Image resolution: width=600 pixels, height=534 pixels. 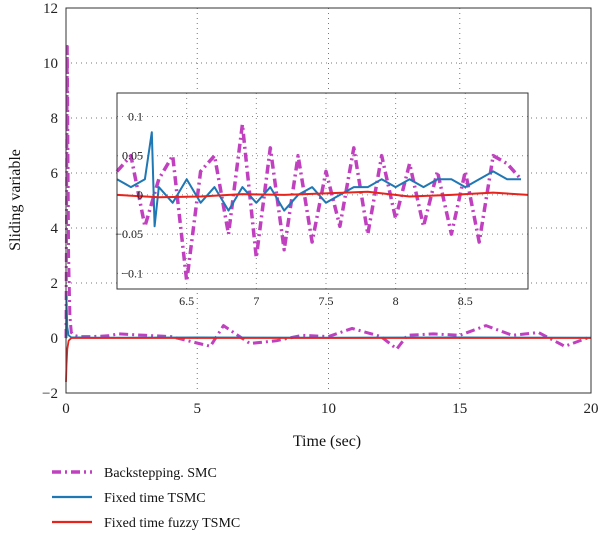 What do you see at coordinates (198, 409) in the screenshot?
I see `x-tick-label: 5` at bounding box center [198, 409].